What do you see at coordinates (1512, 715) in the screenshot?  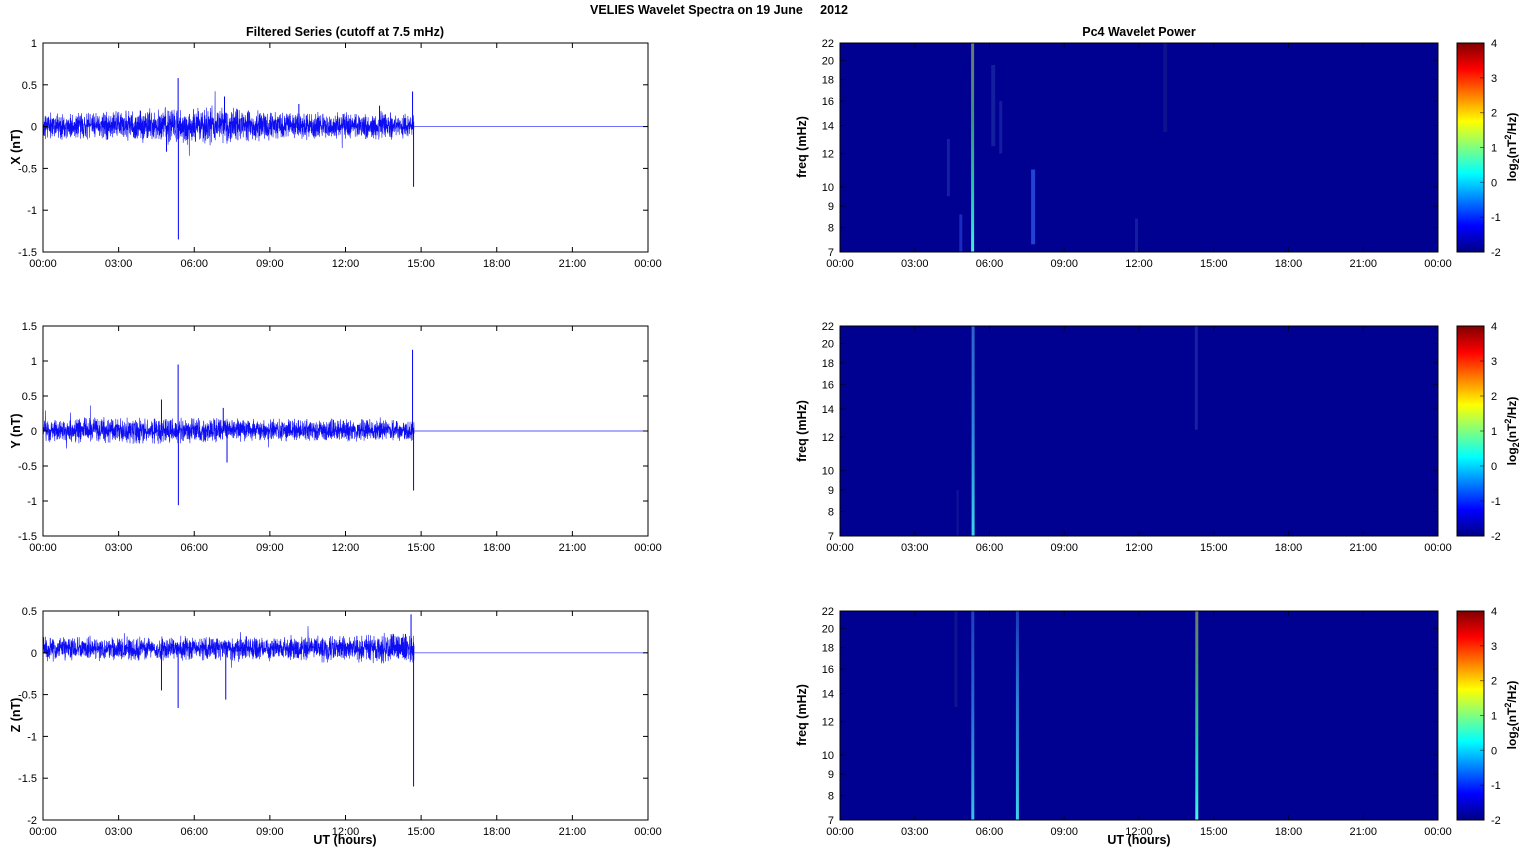 I see `colorbar-label-3: log2(nT2/Hz)` at bounding box center [1512, 715].